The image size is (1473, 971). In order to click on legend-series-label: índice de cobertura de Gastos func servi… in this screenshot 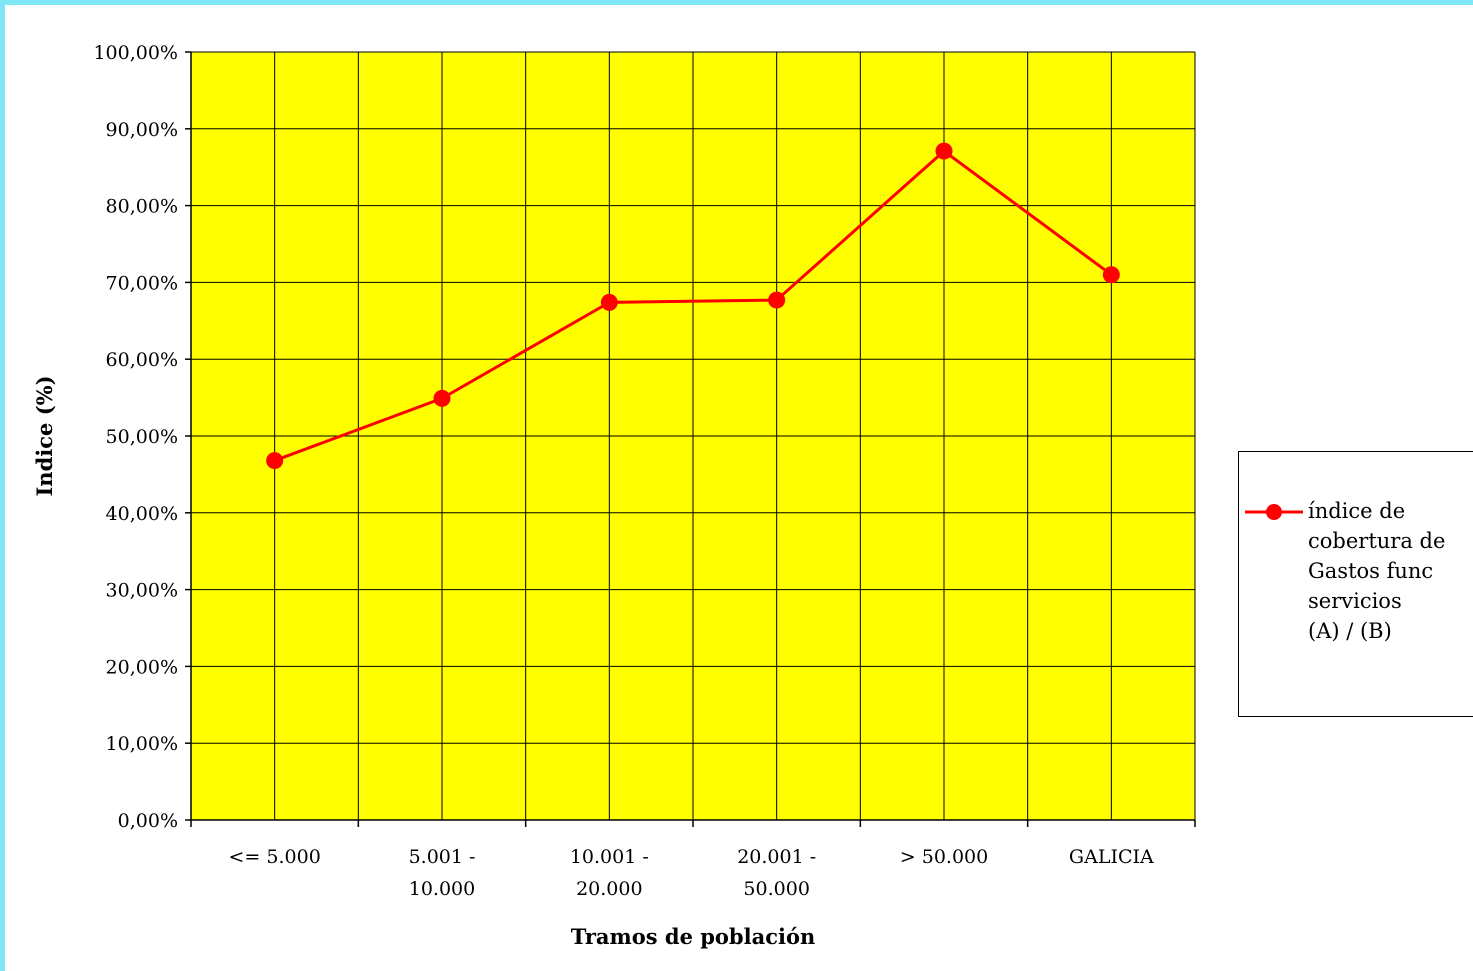, I will do `click(1377, 571)`.